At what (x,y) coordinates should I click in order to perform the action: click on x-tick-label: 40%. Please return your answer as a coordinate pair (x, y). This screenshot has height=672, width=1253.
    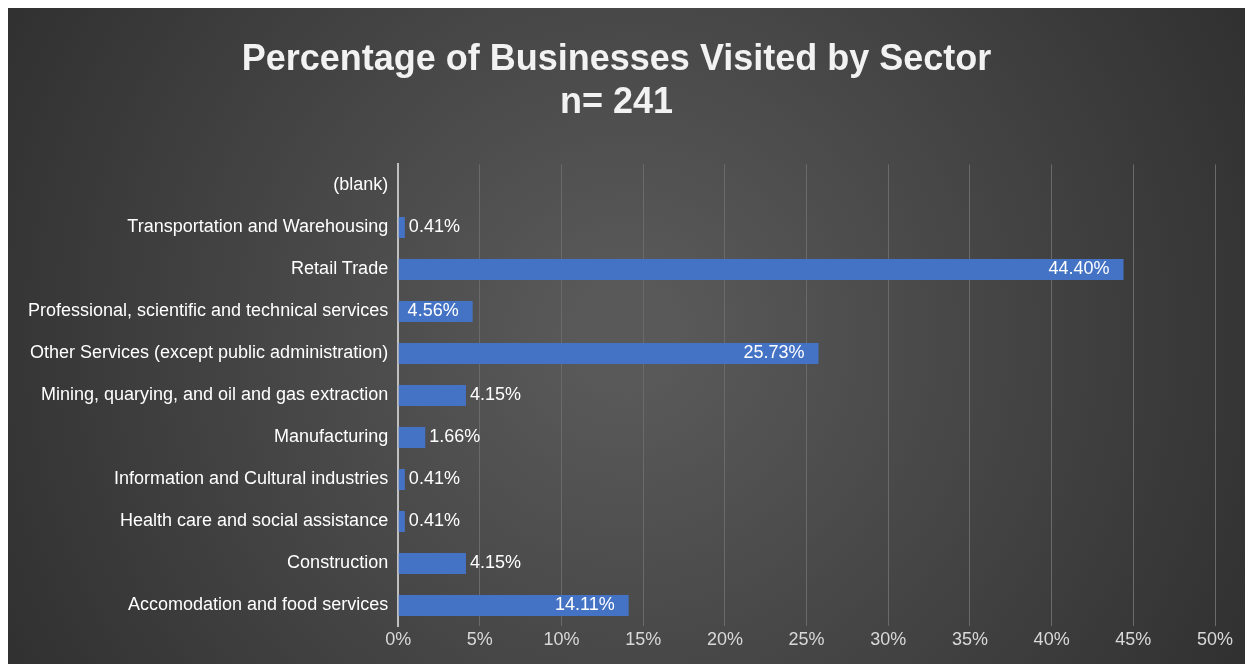
    Looking at the image, I should click on (1051, 639).